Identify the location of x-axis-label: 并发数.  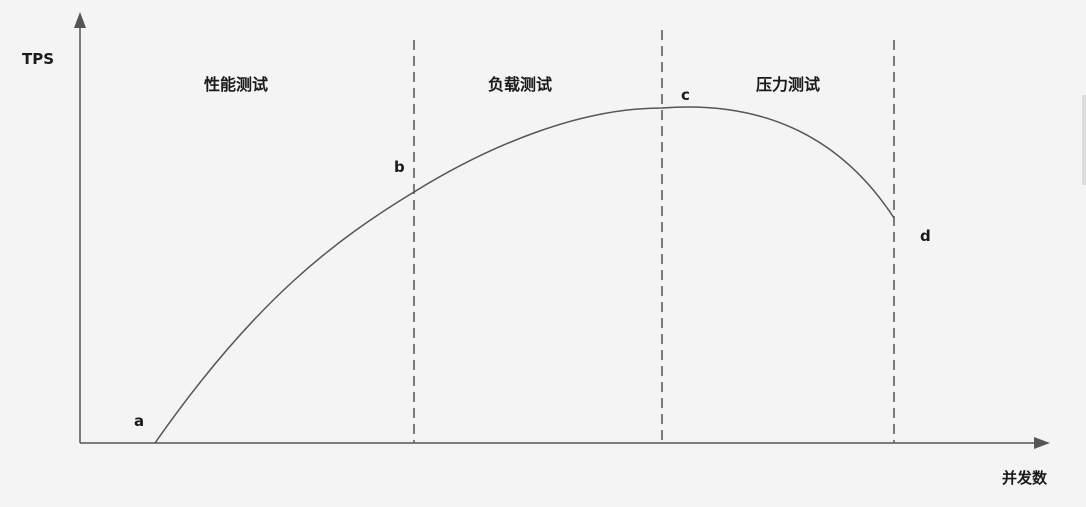
(1025, 478).